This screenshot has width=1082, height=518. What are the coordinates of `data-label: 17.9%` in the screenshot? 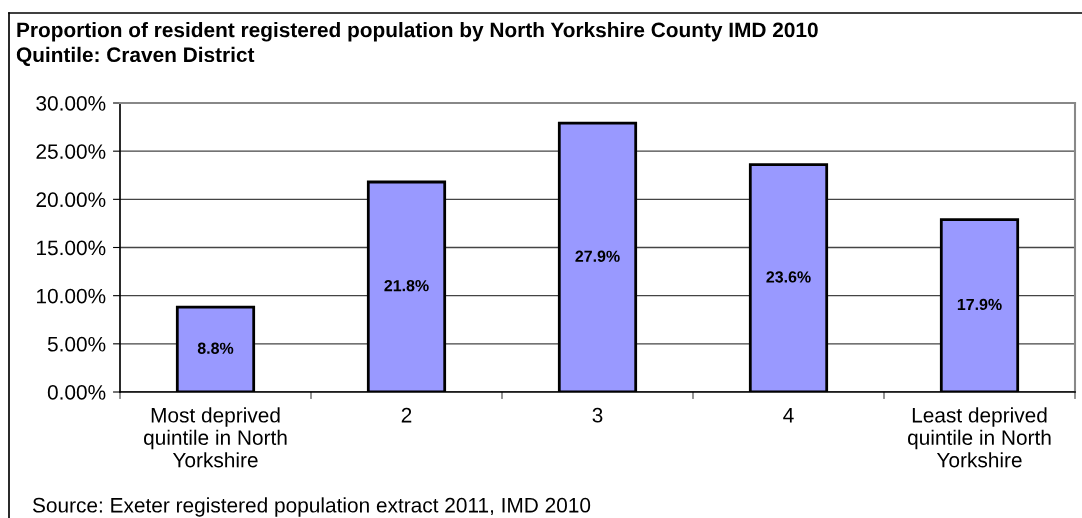 It's located at (979, 304).